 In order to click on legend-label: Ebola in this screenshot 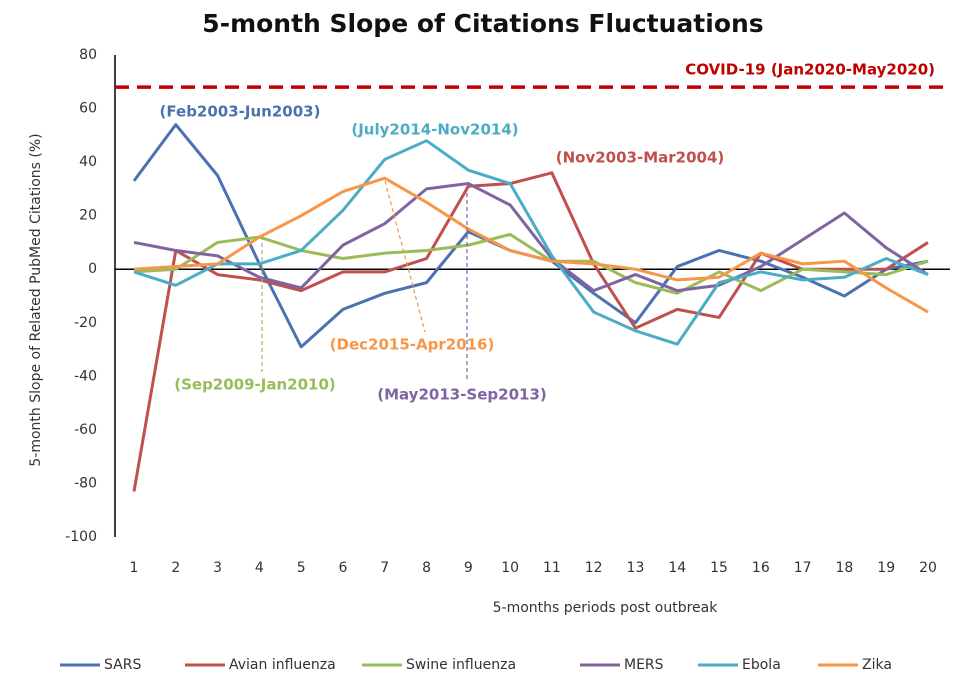, I will do `click(761, 665)`.